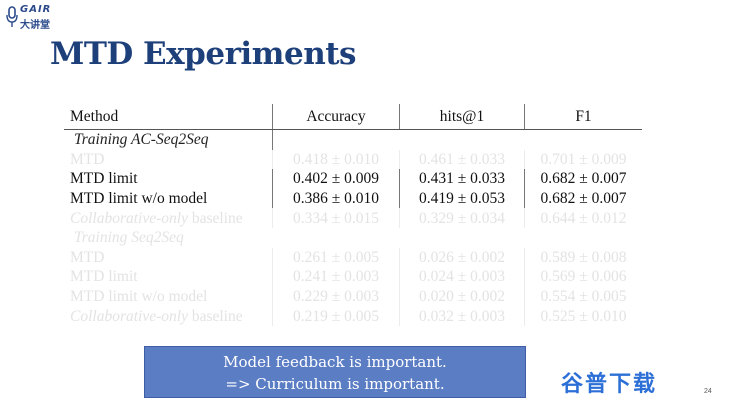 The height and width of the screenshot is (403, 740). I want to click on header-method: Method, so click(168, 117).